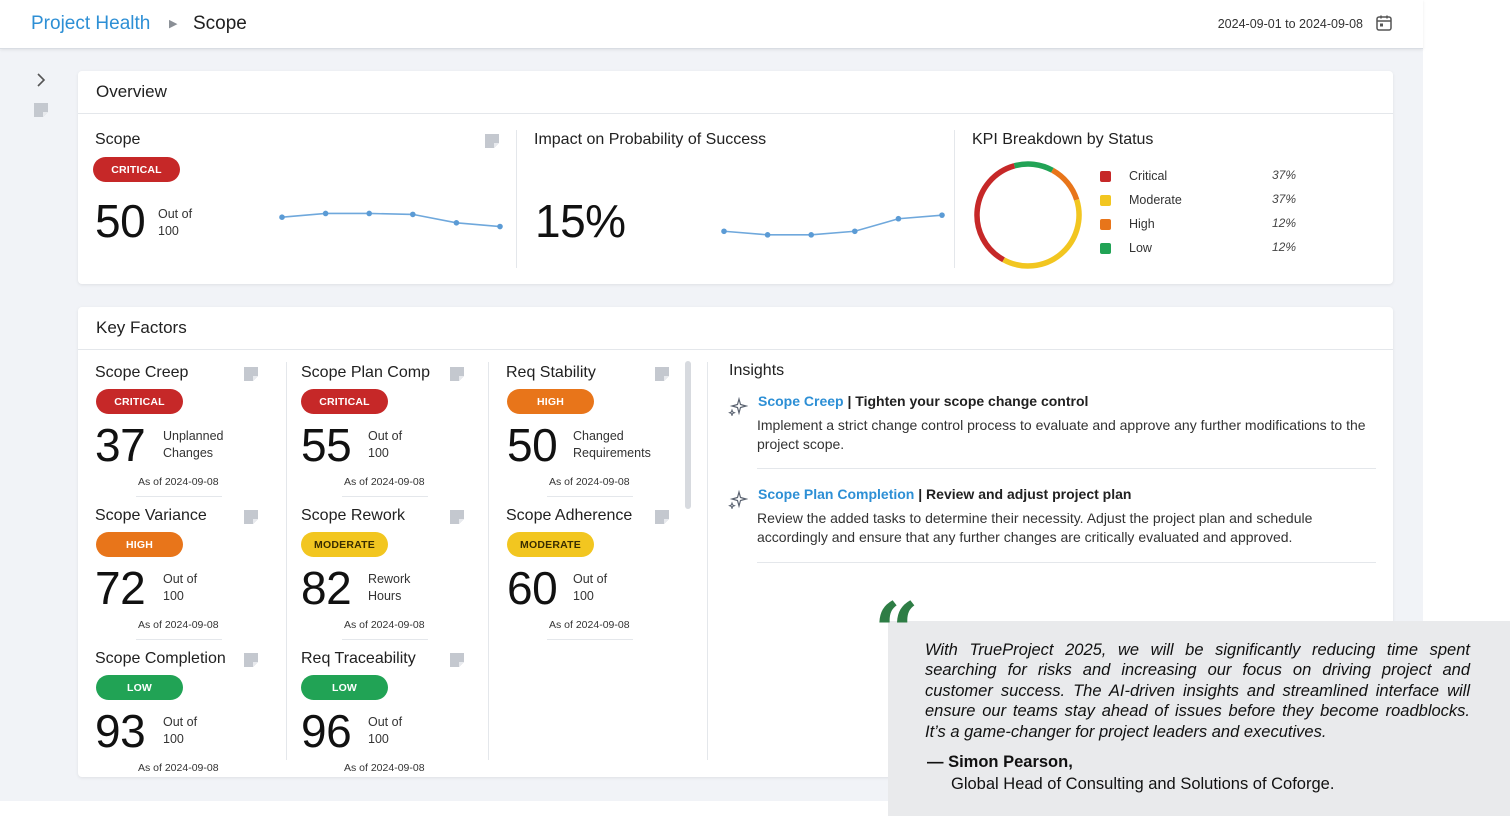 Image resolution: width=1510 pixels, height=816 pixels. What do you see at coordinates (120, 445) in the screenshot?
I see `tile-scope-creep-value: 37` at bounding box center [120, 445].